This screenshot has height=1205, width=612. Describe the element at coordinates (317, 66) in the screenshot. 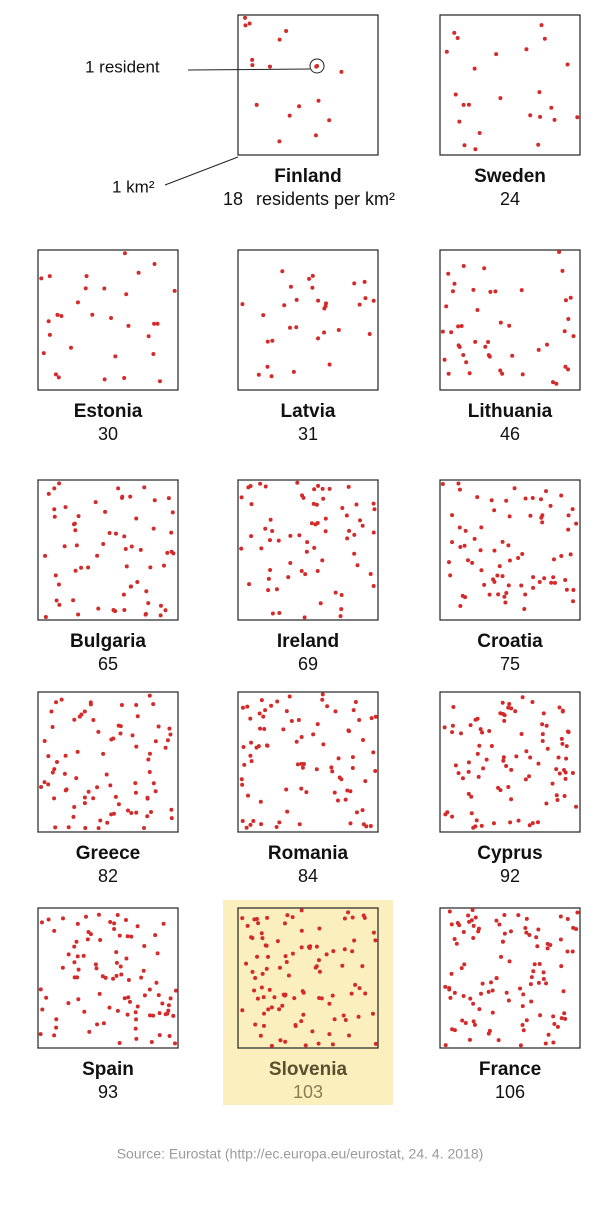

I see `legend-dot-ring` at that location.